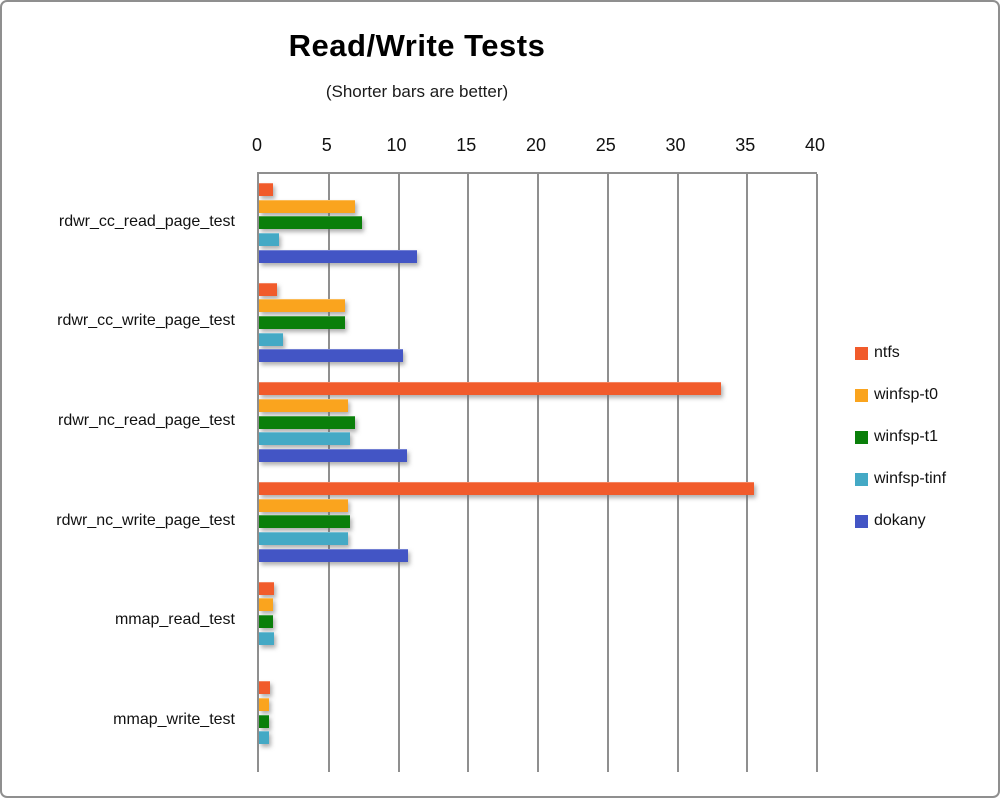  I want to click on legend: ntfs winfsp-t0 winfsp-t1 winfsp-tinf dokany, so click(901, 449).